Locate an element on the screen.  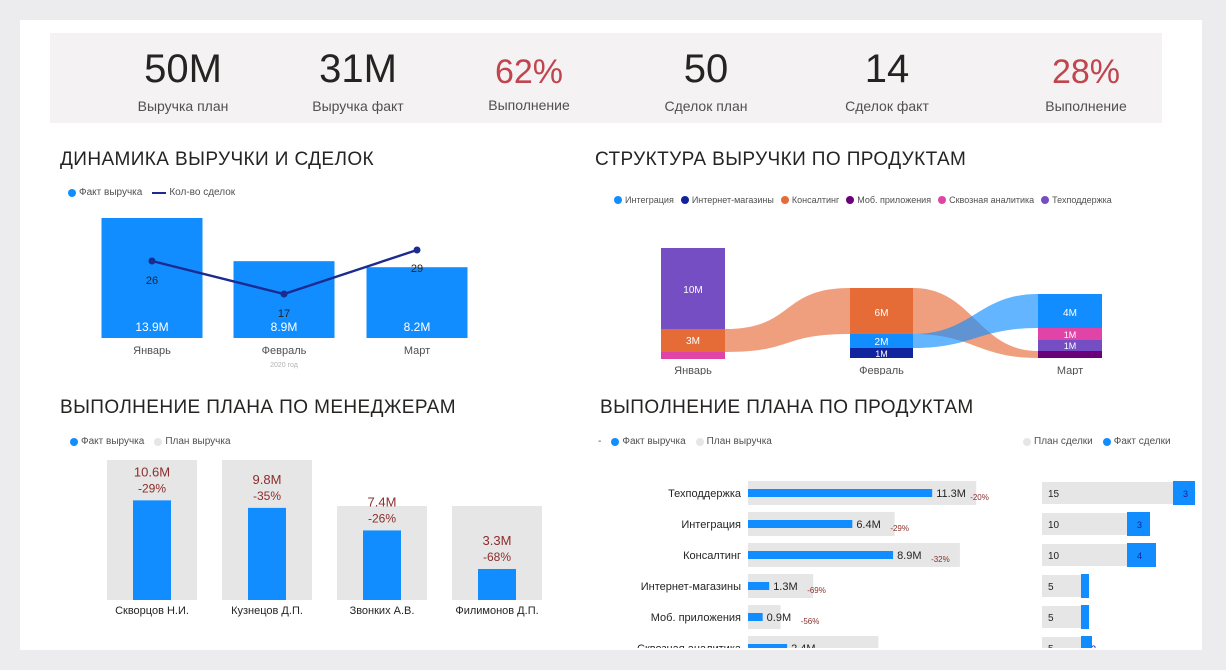
kpi-label: Сделок план is located at coordinates (706, 106).